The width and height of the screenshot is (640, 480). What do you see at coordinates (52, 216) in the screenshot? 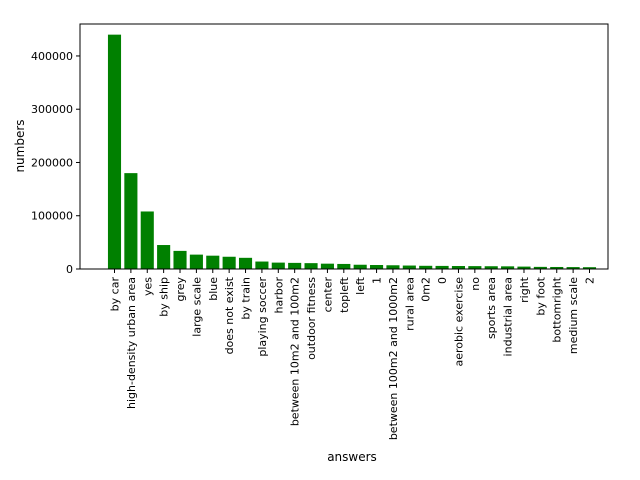
I see `y-tick-label: 100000` at bounding box center [52, 216].